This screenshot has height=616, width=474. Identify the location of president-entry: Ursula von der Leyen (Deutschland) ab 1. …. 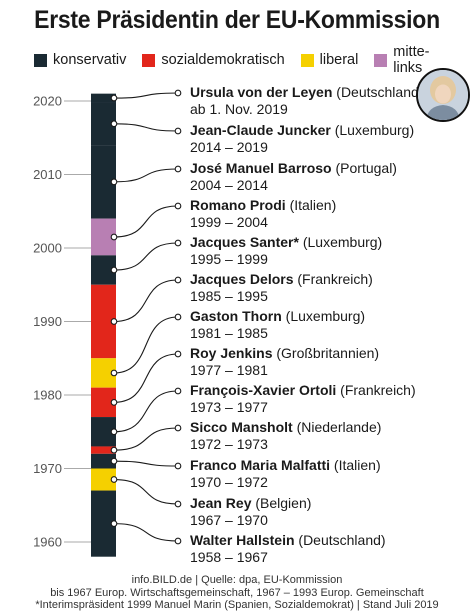
(306, 101).